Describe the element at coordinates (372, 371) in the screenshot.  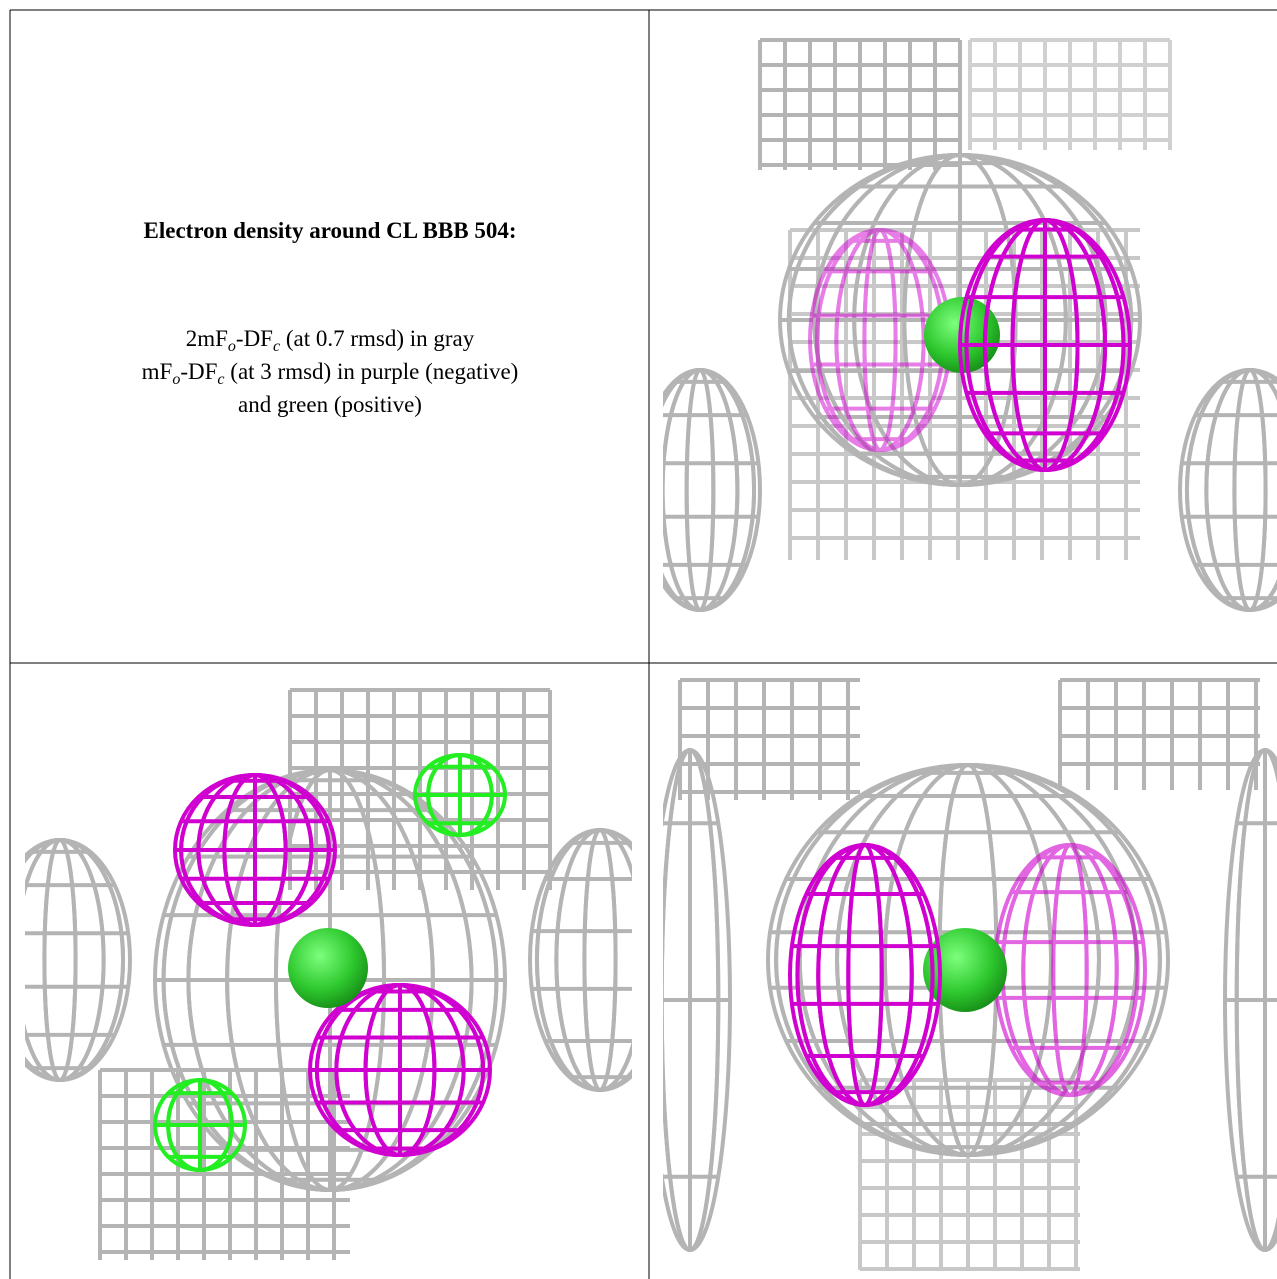
I see `text-part: (at 3 rmsd) in purple (negative)` at that location.